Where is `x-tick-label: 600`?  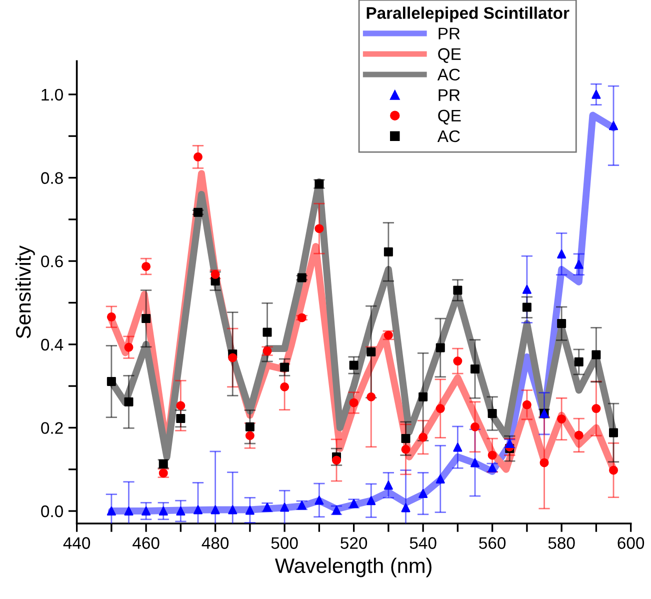
x-tick-label: 600 is located at coordinates (631, 543).